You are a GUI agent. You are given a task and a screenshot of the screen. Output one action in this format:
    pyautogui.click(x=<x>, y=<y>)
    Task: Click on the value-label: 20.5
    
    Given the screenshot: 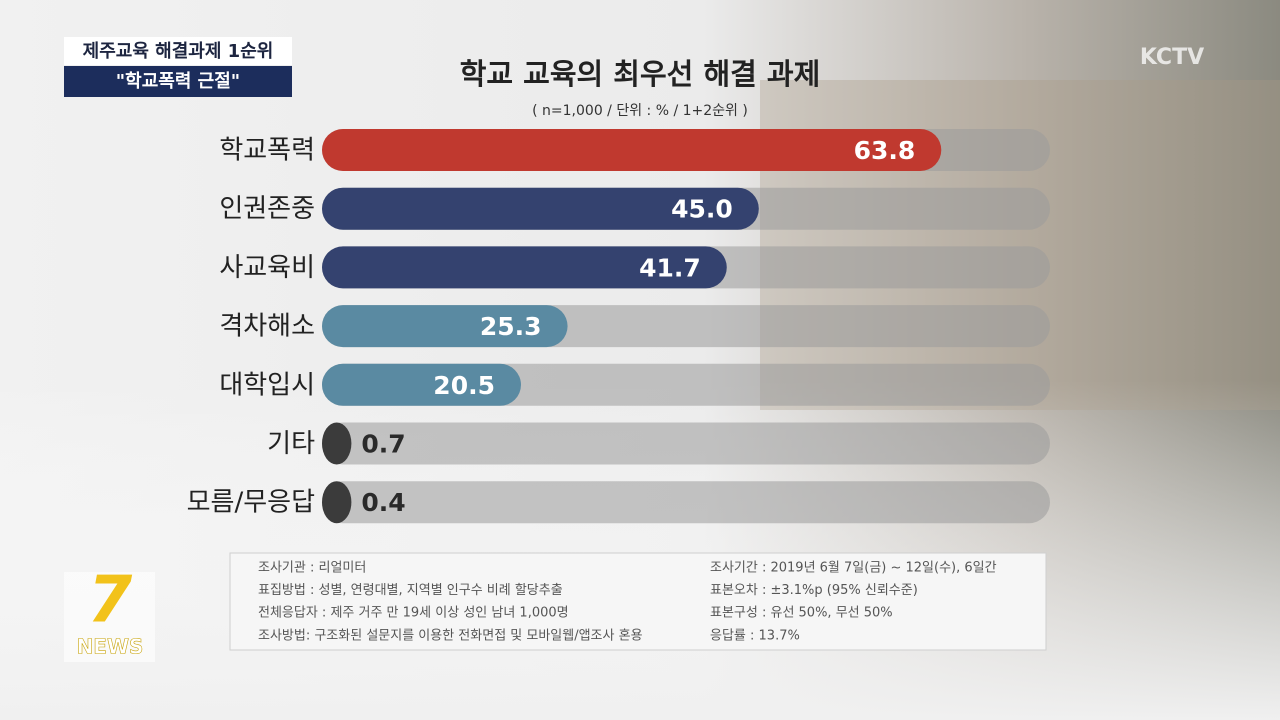 What is the action you would take?
    pyautogui.click(x=464, y=385)
    